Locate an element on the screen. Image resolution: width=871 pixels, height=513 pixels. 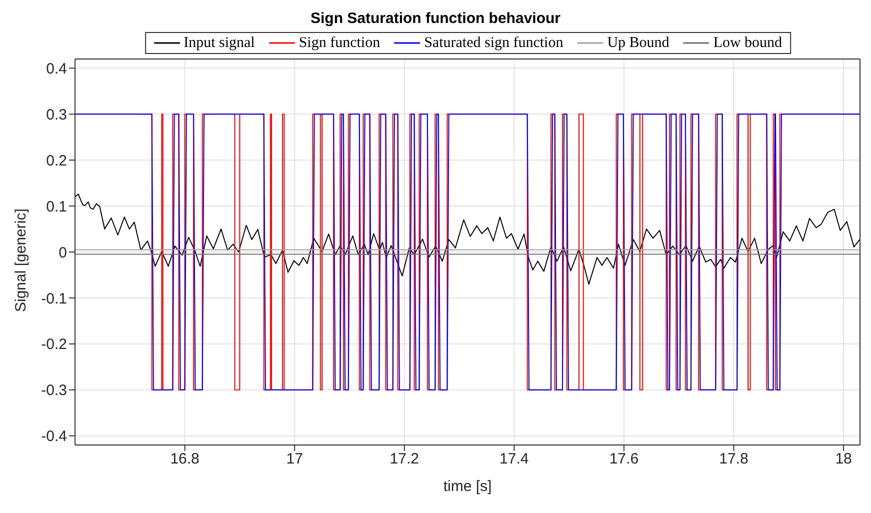
y-tick-label: -0.1 is located at coordinates (54, 299).